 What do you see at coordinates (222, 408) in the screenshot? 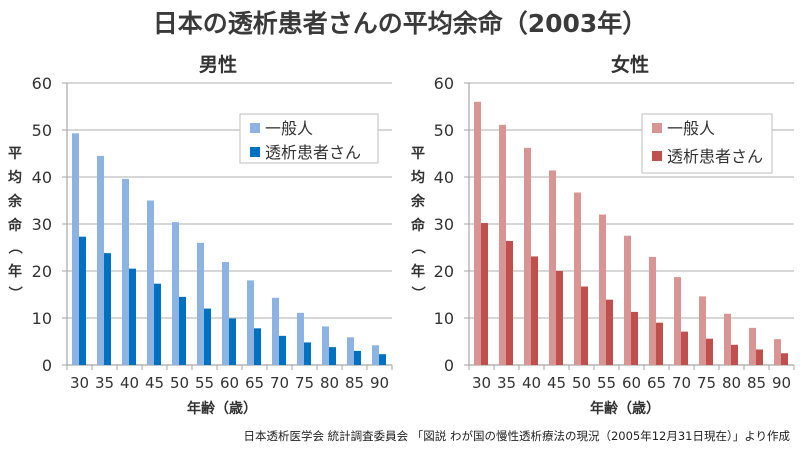
I see `male-x-axis-label: 年齢（歳）` at bounding box center [222, 408].